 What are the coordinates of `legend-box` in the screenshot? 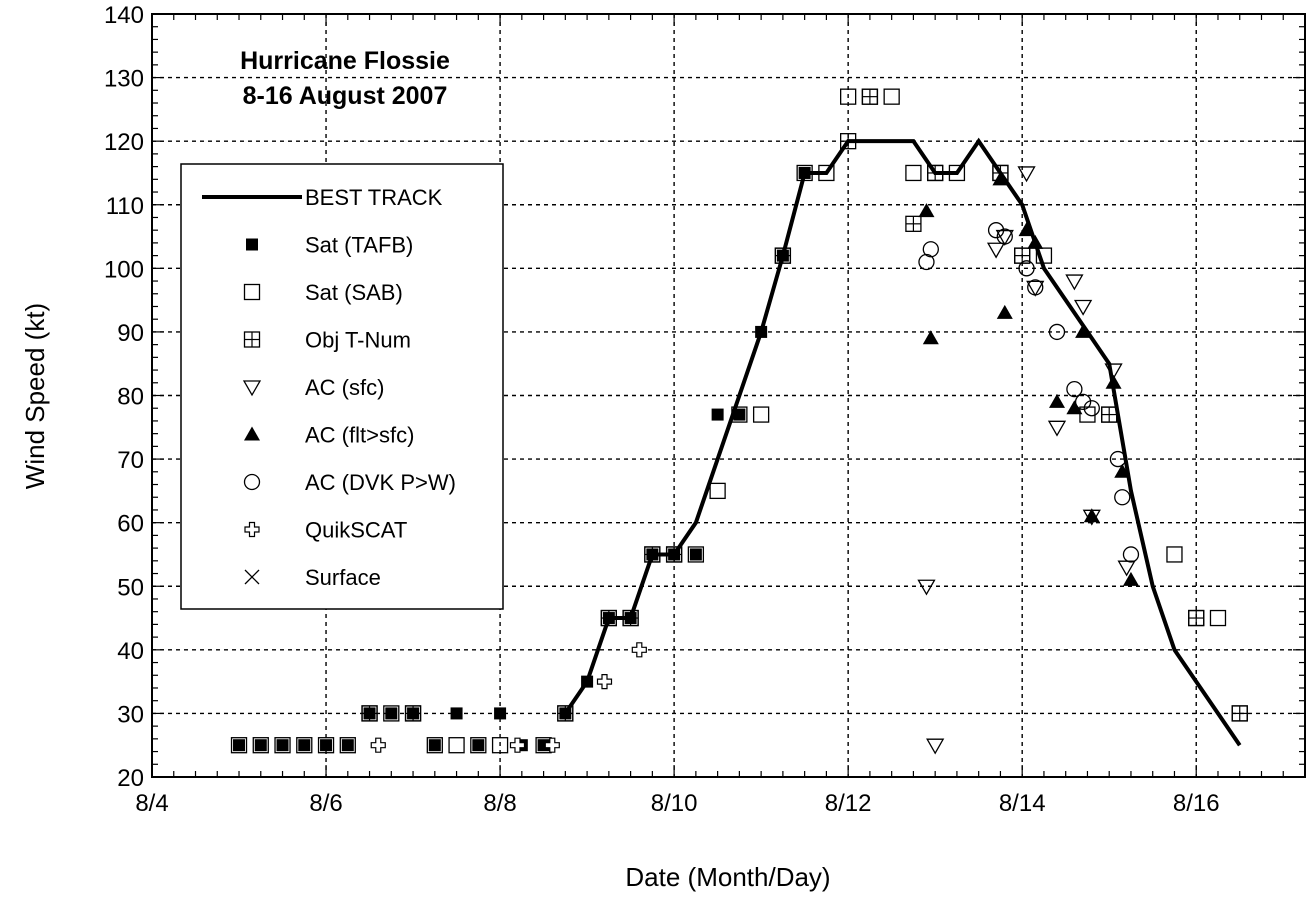 It's located at (342, 386).